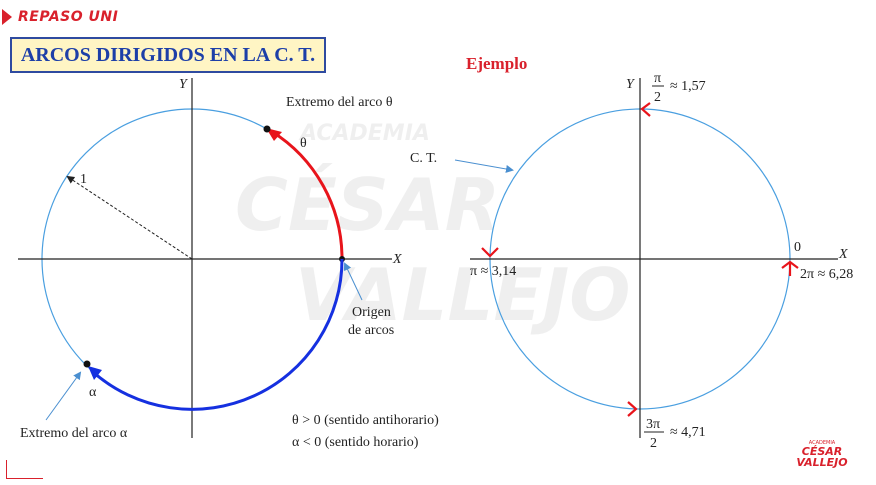  I want to click on origin-label-line1: Origen, so click(371, 312).